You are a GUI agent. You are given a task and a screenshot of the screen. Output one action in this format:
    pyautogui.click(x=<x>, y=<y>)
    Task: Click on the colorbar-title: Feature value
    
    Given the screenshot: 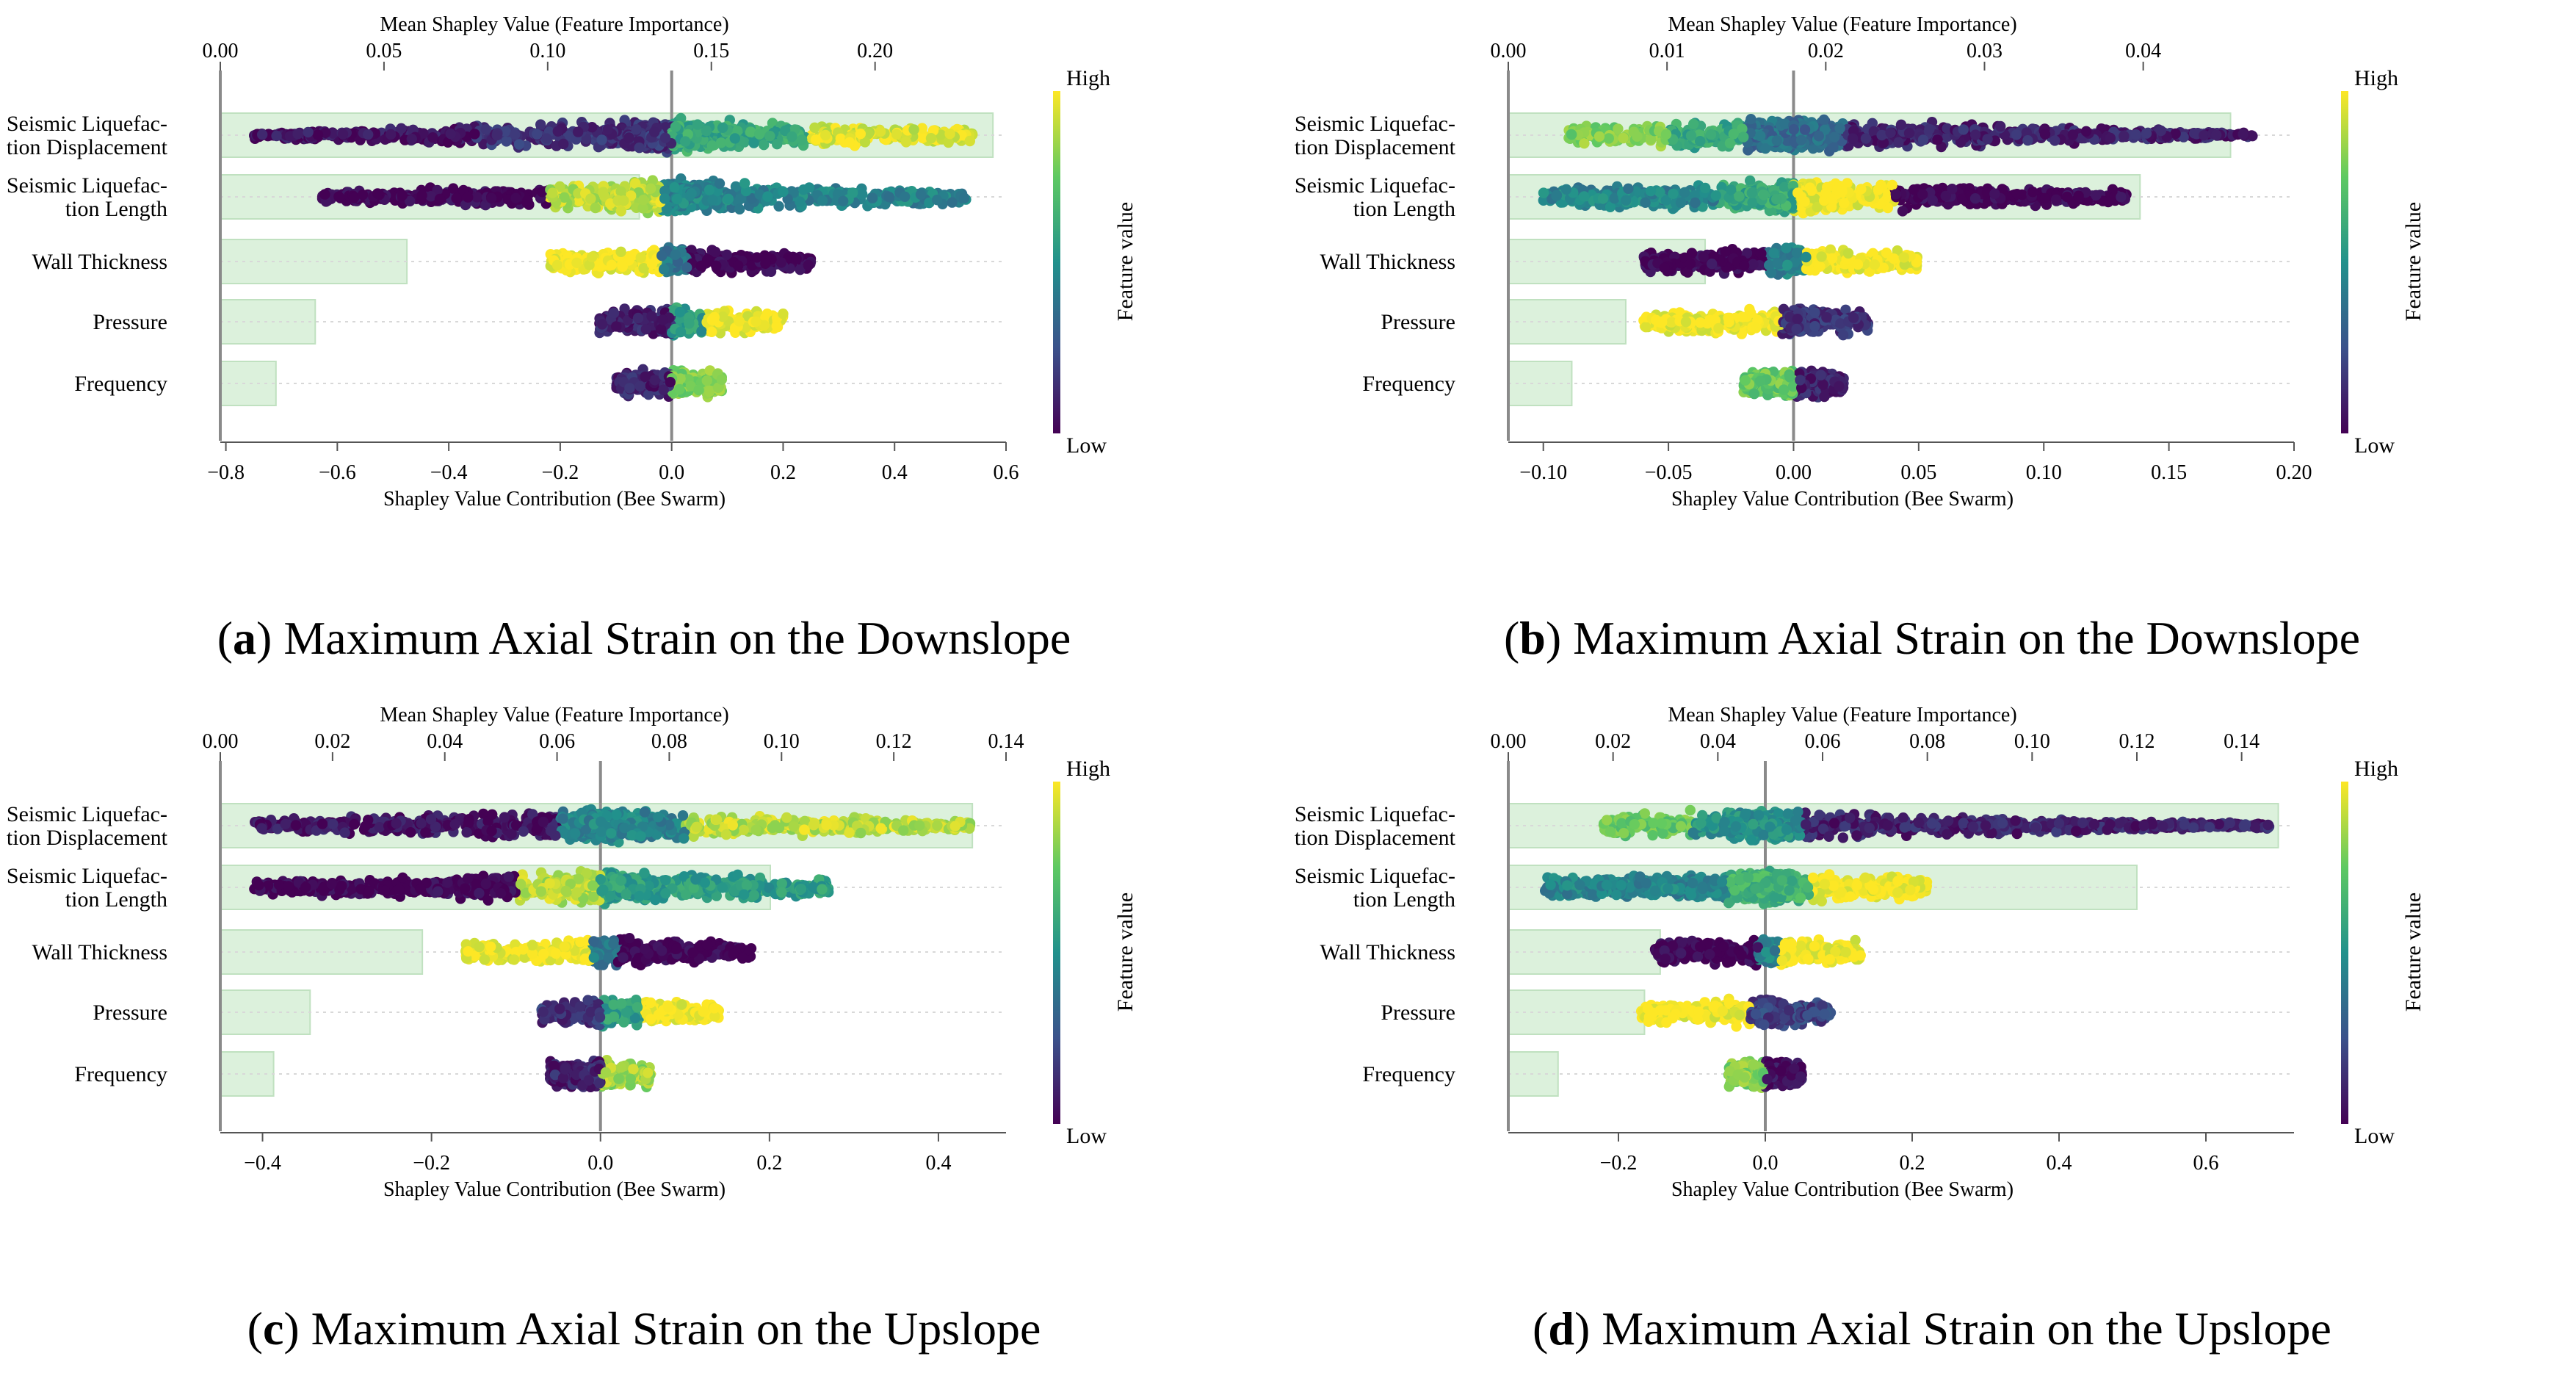 What is the action you would take?
    pyautogui.click(x=1125, y=261)
    